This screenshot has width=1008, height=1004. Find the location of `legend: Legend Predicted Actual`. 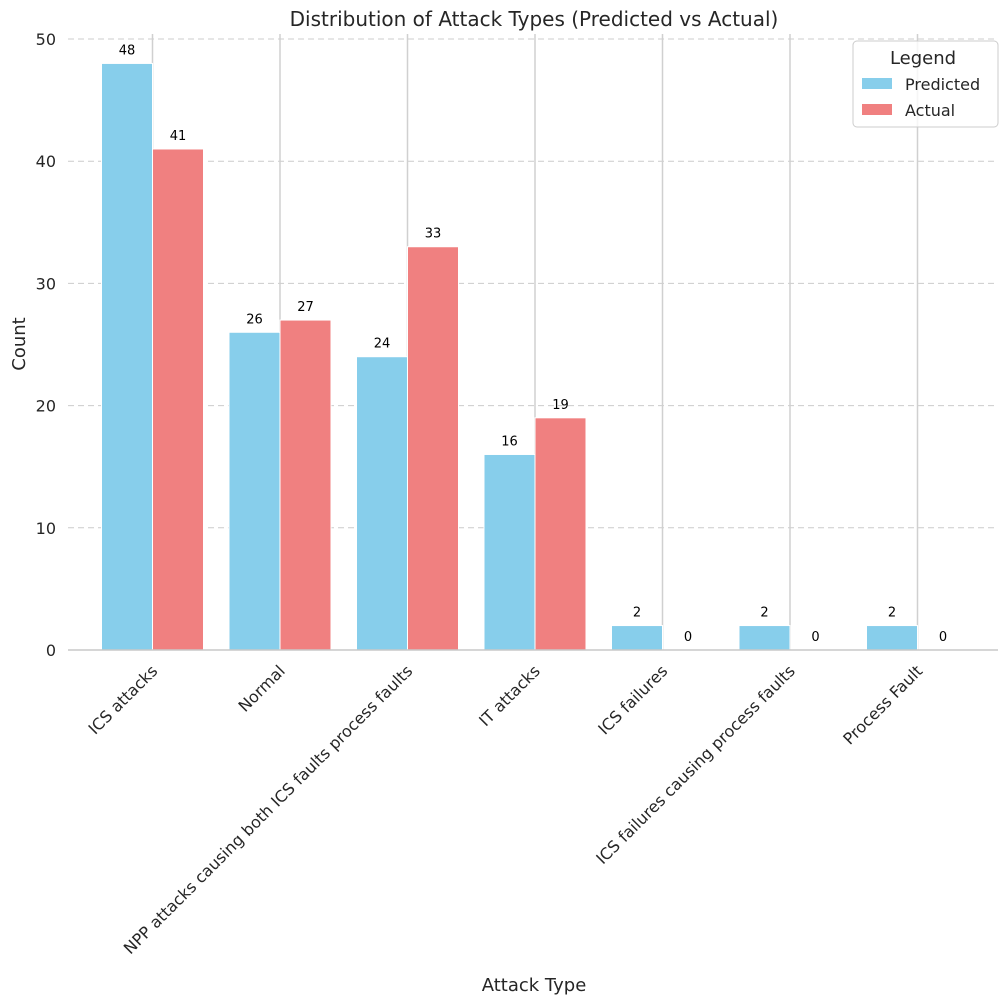

legend: Legend Predicted Actual is located at coordinates (925, 84).